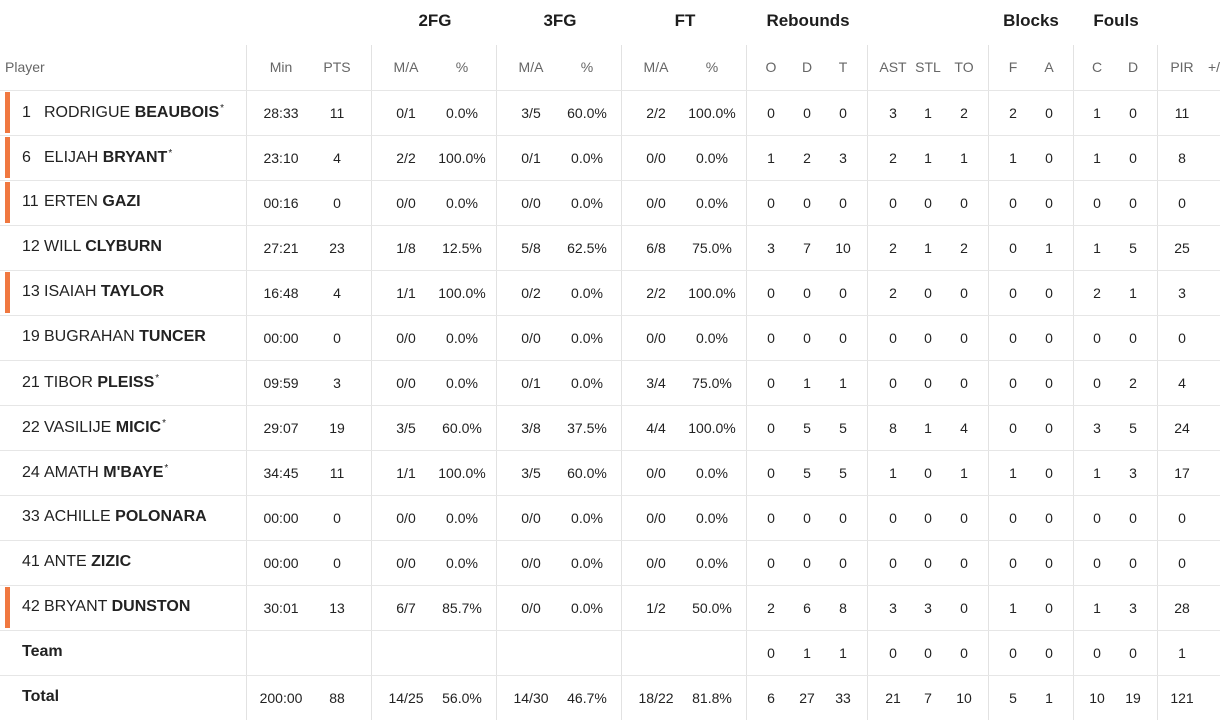  I want to click on column-header: PTS, so click(337, 67).